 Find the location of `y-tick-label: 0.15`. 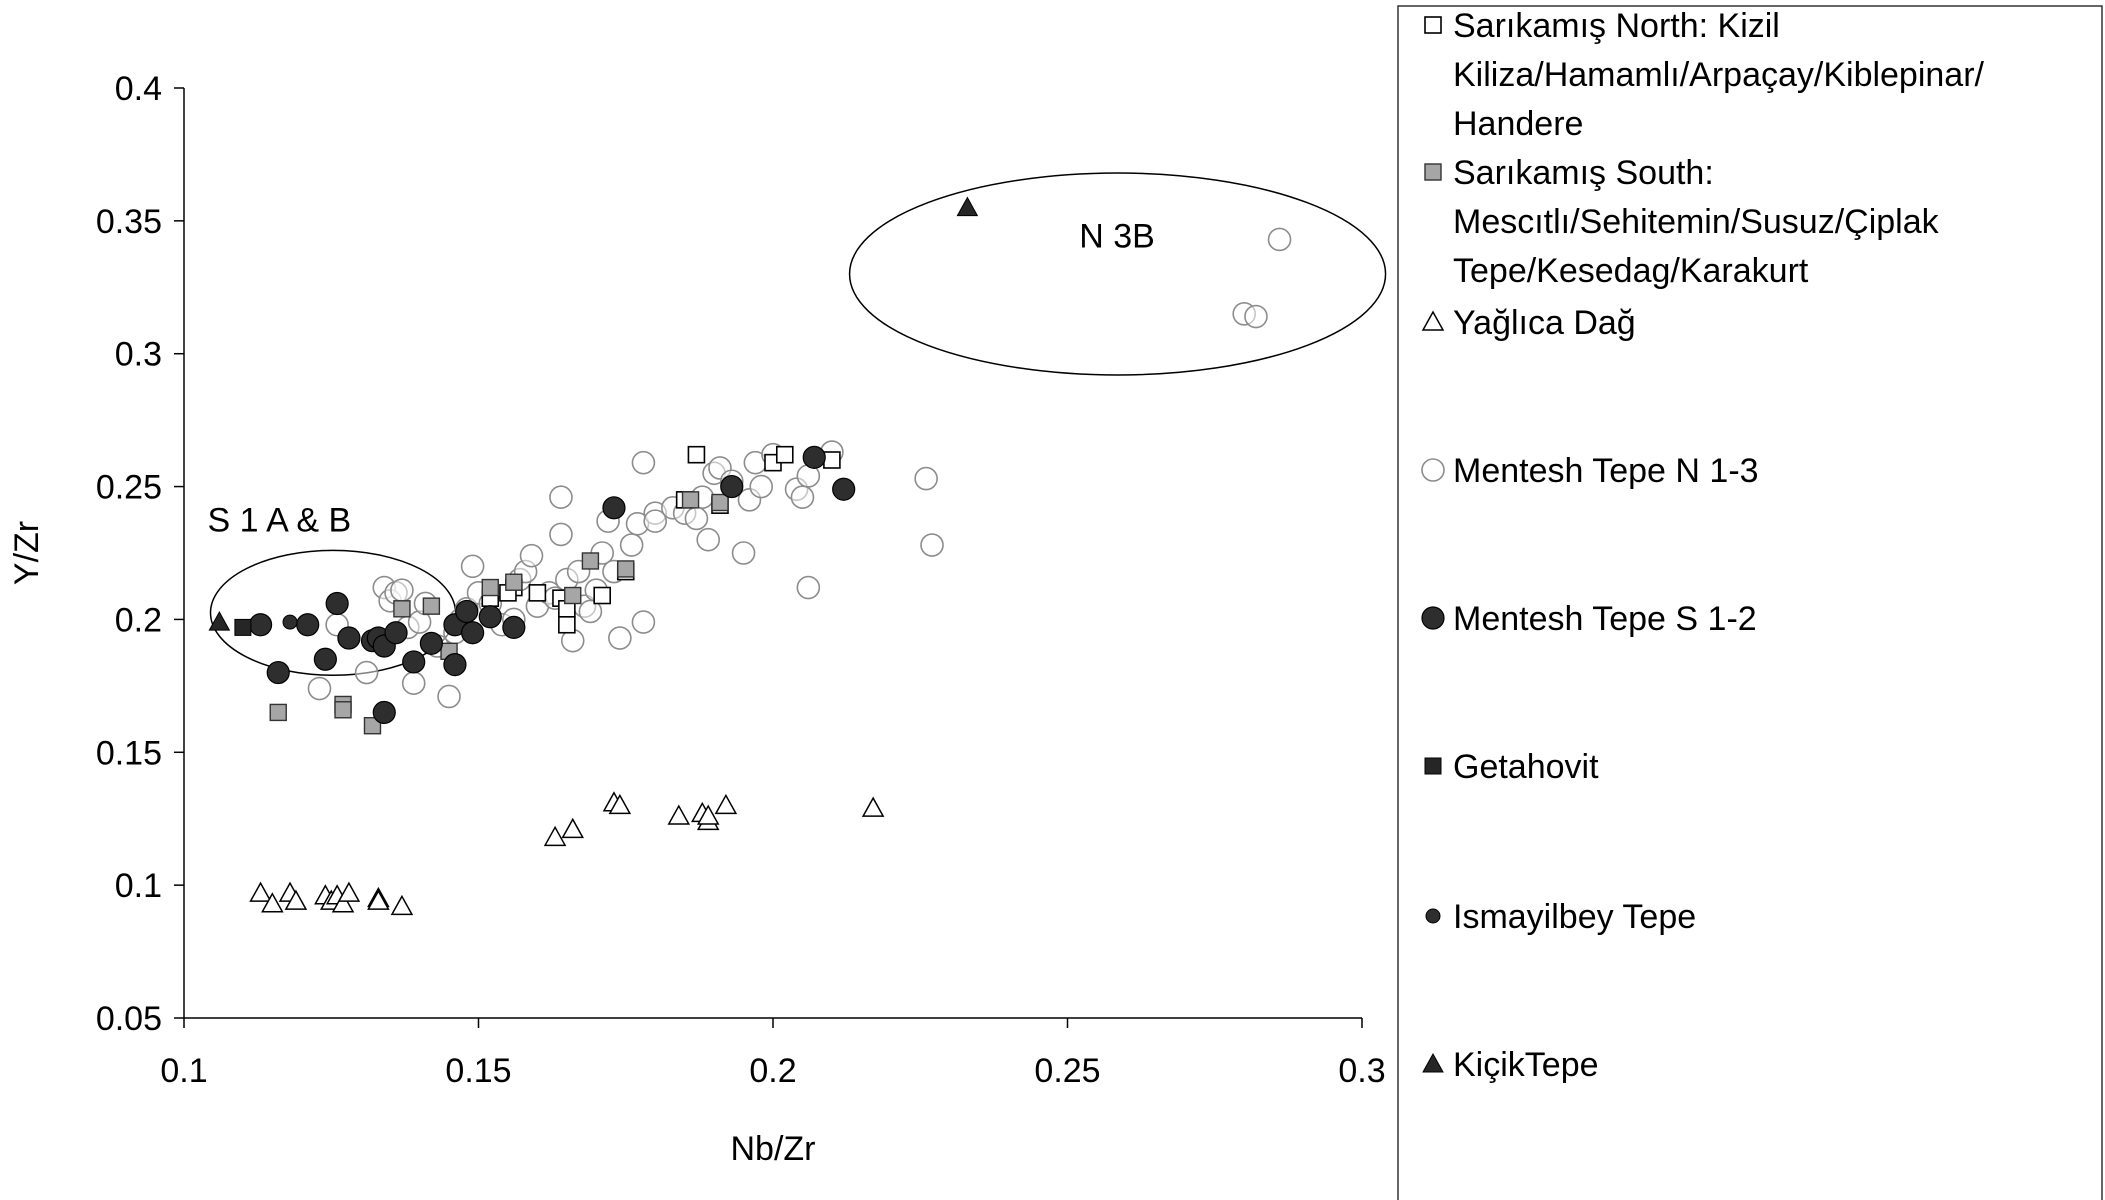

y-tick-label: 0.15 is located at coordinates (129, 753).